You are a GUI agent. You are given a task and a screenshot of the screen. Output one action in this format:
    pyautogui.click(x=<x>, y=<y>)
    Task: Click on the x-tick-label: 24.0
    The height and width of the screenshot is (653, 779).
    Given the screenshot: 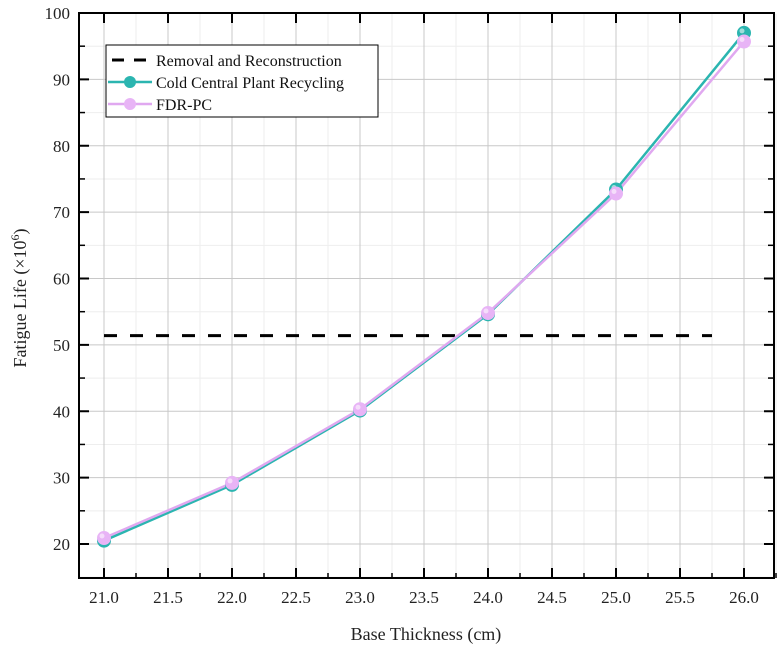 What is the action you would take?
    pyautogui.click(x=488, y=597)
    